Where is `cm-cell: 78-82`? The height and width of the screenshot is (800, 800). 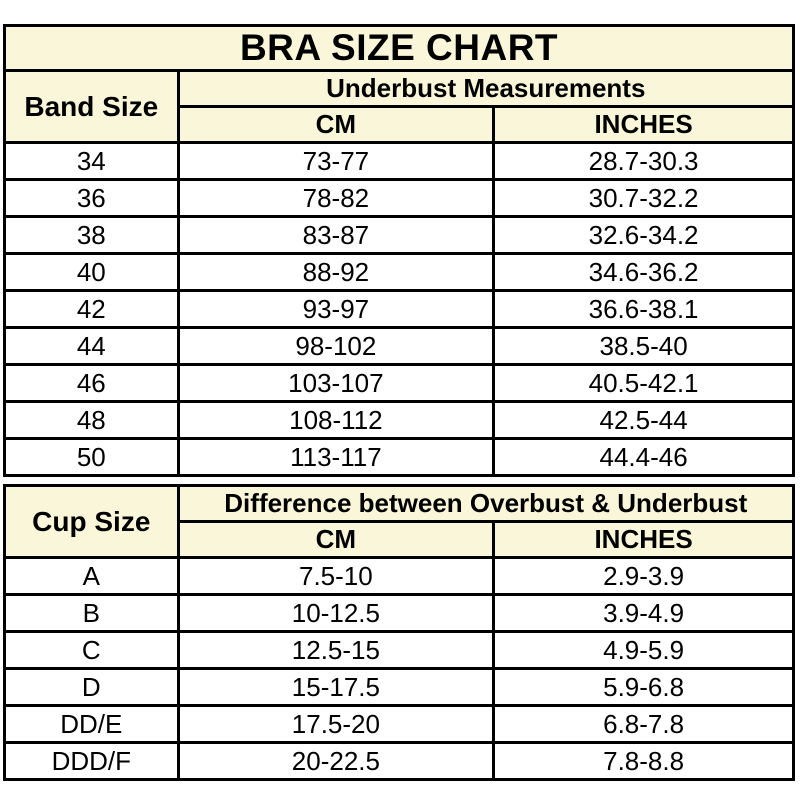
cm-cell: 78-82 is located at coordinates (336, 198).